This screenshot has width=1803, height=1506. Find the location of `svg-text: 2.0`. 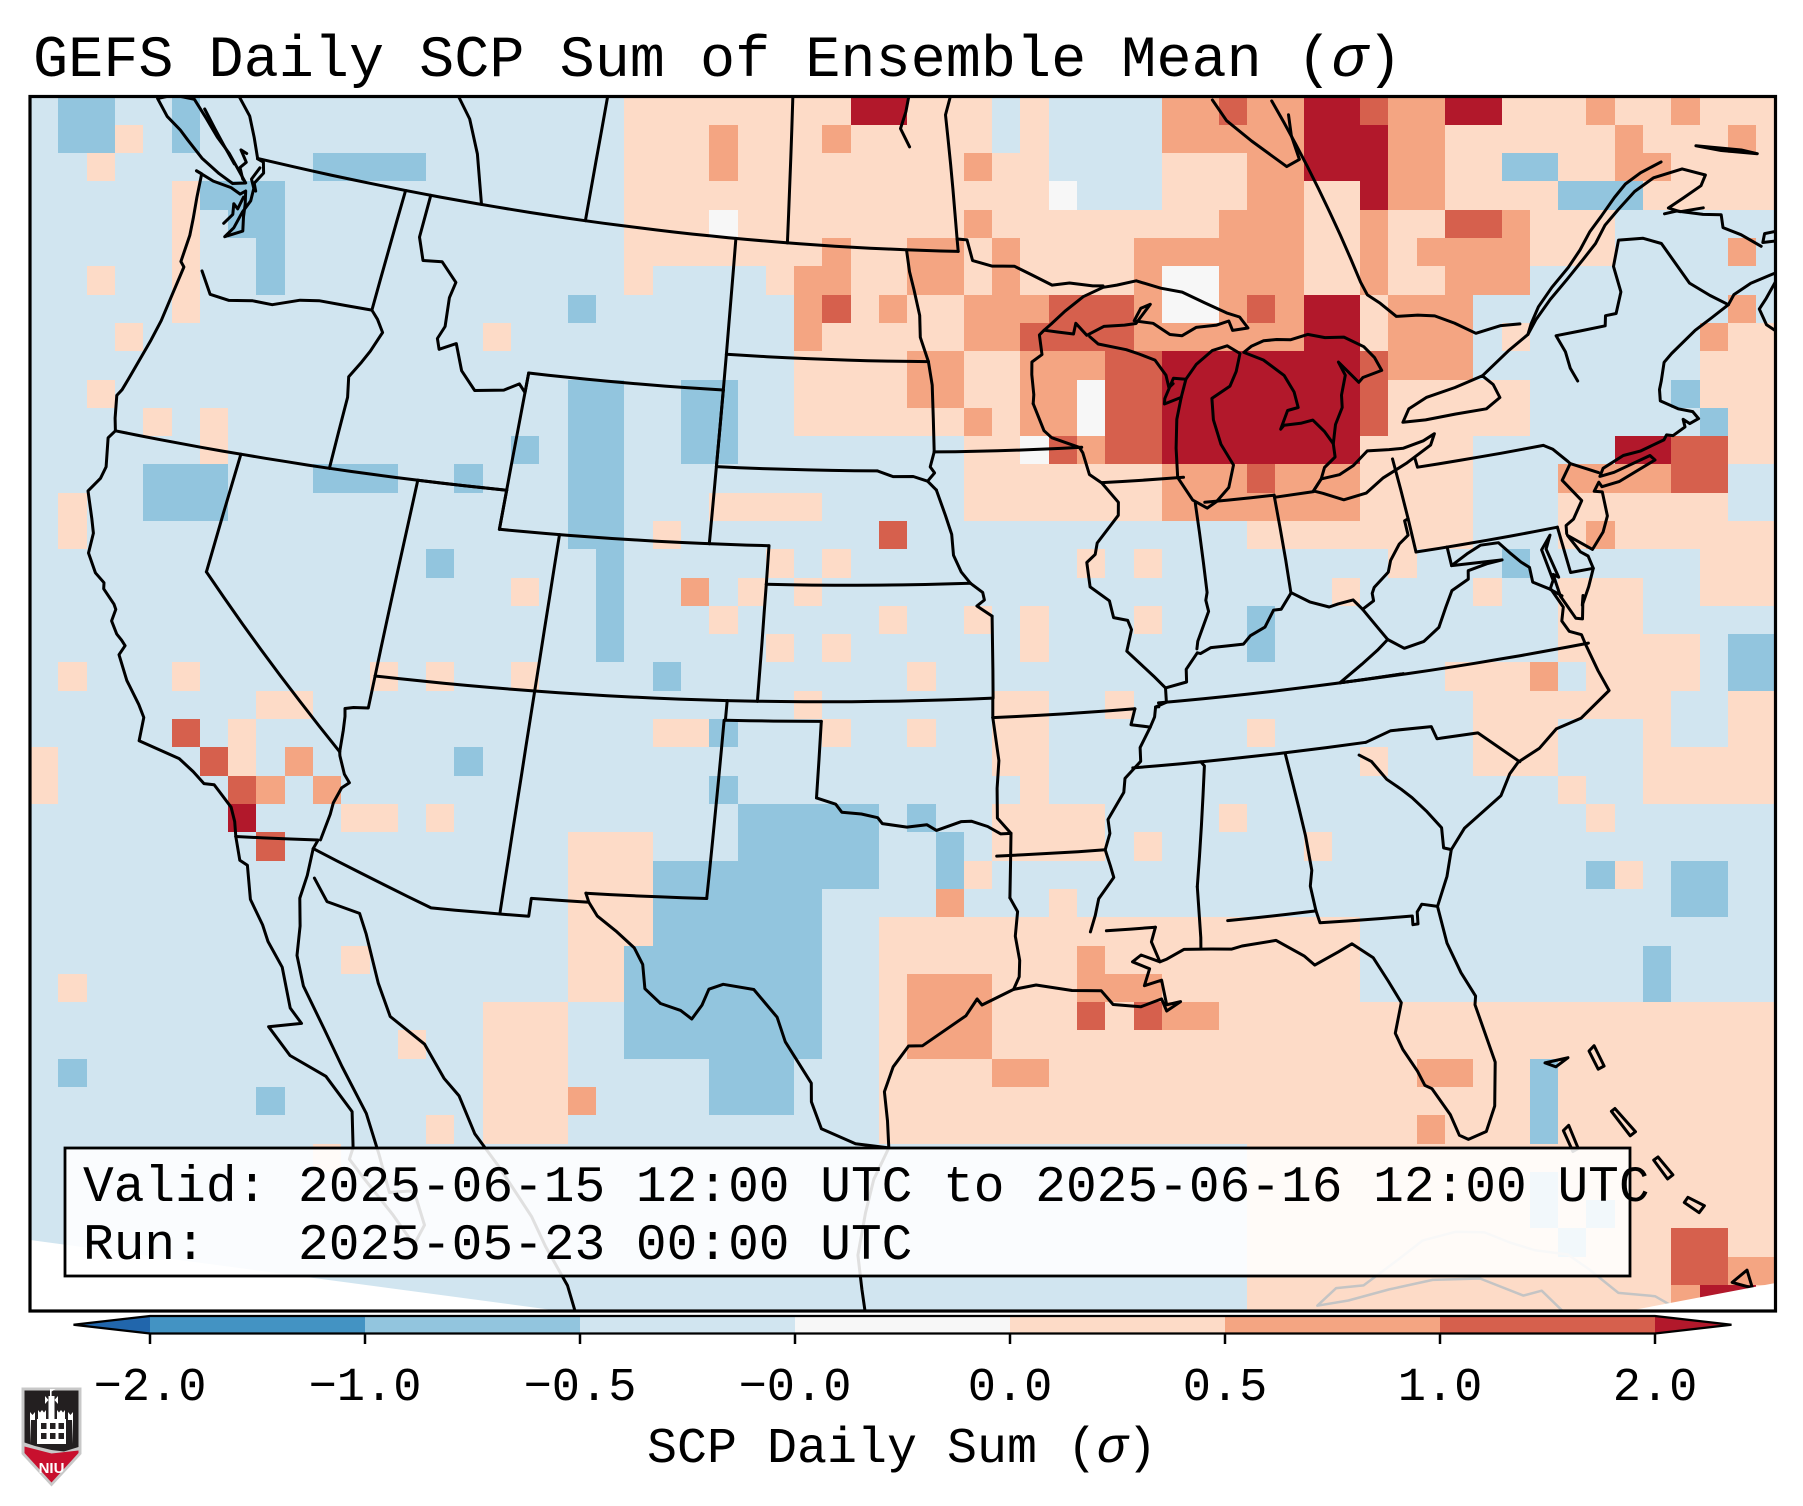

svg-text: 2.0 is located at coordinates (1655, 1388).